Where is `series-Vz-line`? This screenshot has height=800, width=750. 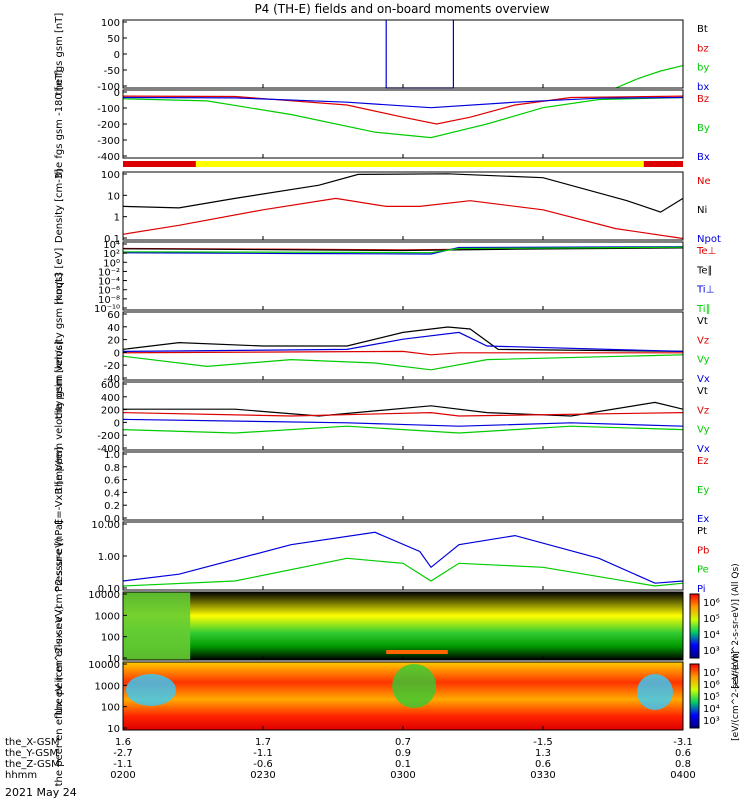 series-Vz-line is located at coordinates (403, 414).